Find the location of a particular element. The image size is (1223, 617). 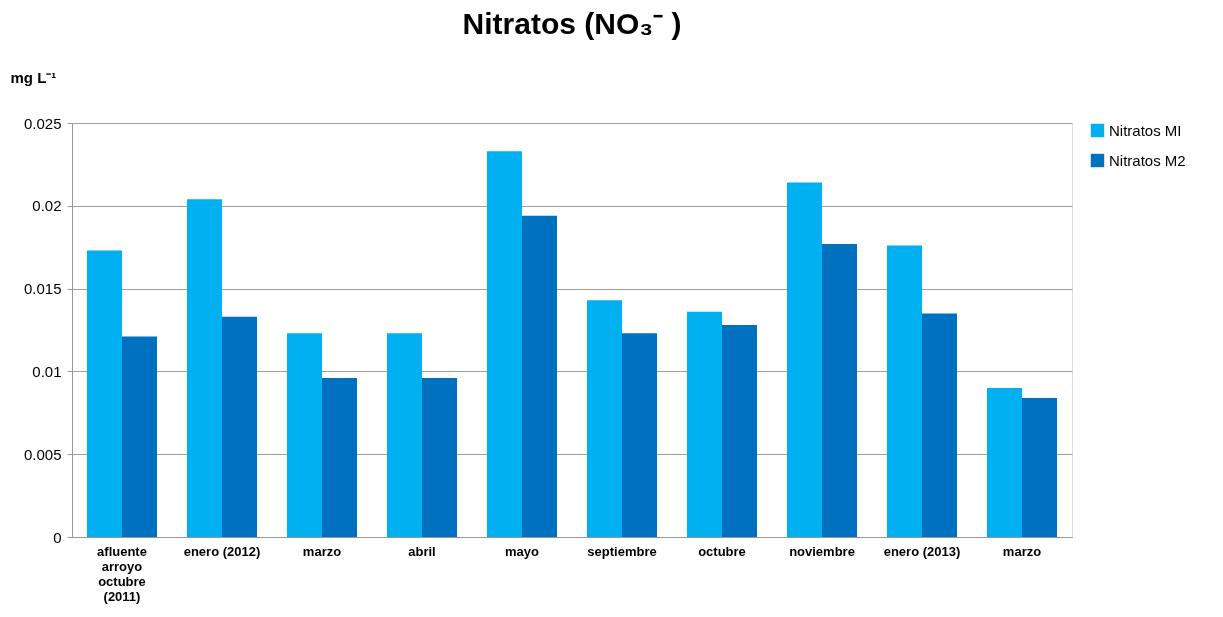

x-tick-label: enero (2013) is located at coordinates (922, 551).